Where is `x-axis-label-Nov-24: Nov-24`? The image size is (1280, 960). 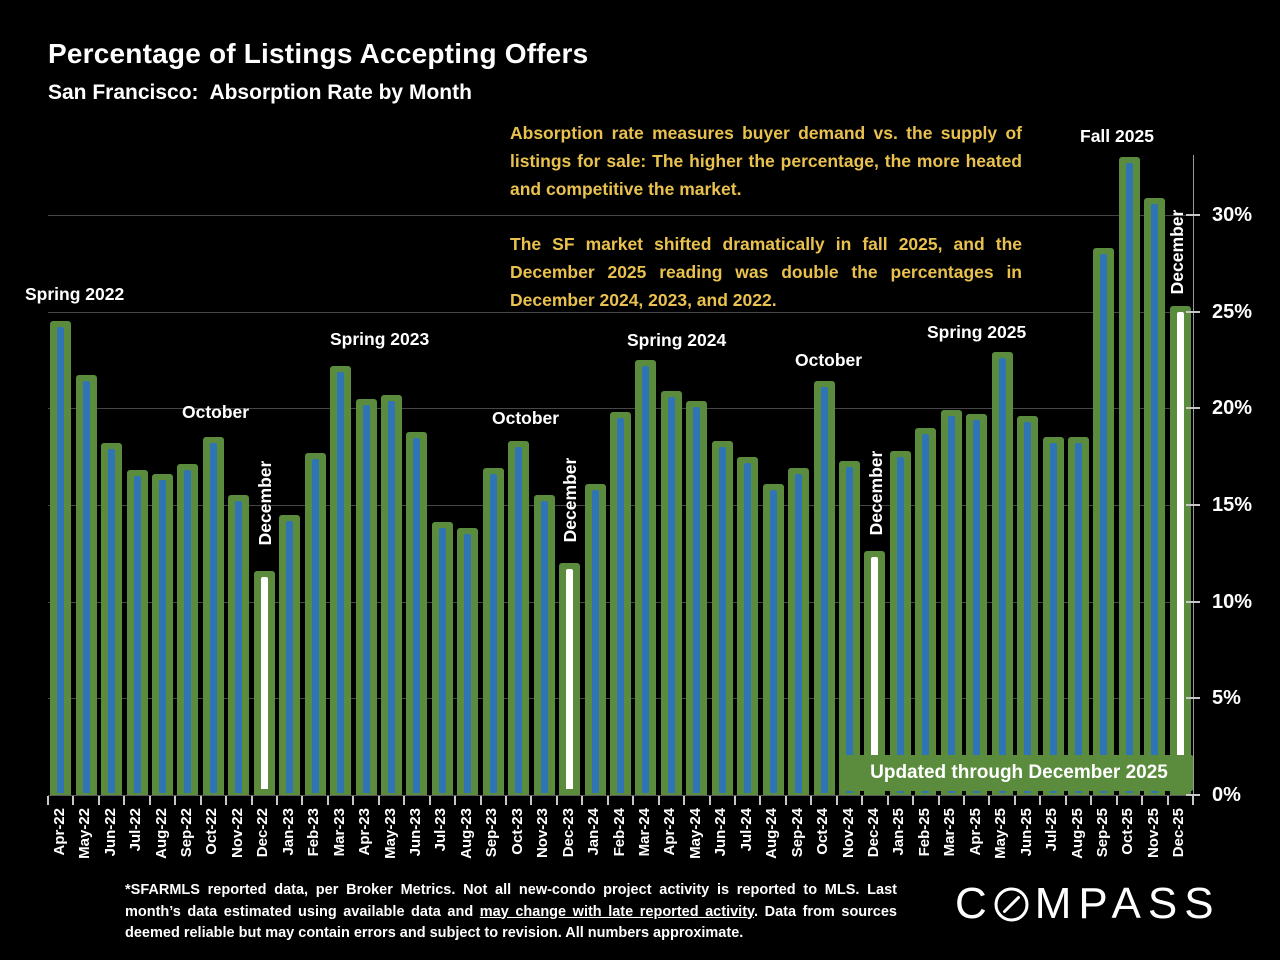
x-axis-label-Nov-24: Nov-24 is located at coordinates (848, 833).